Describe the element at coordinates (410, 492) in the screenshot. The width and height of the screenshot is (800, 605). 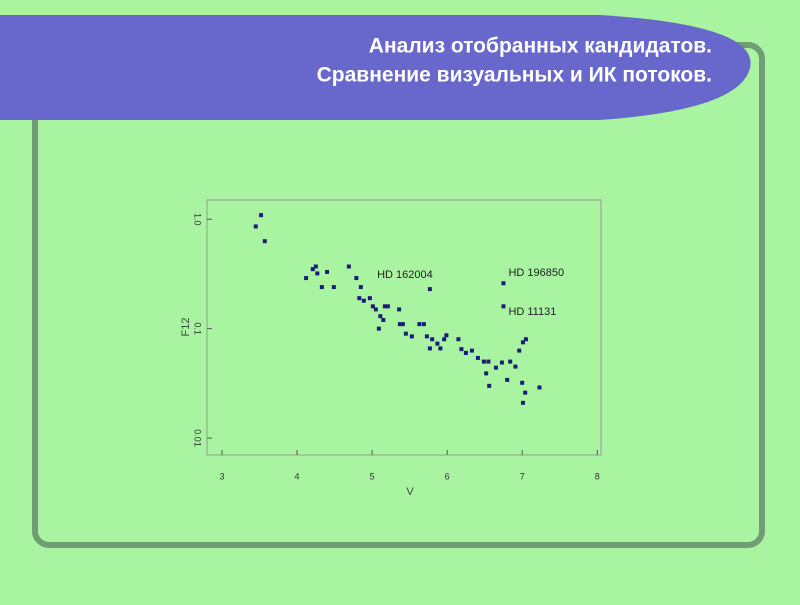
I see `x-axis-label: V` at that location.